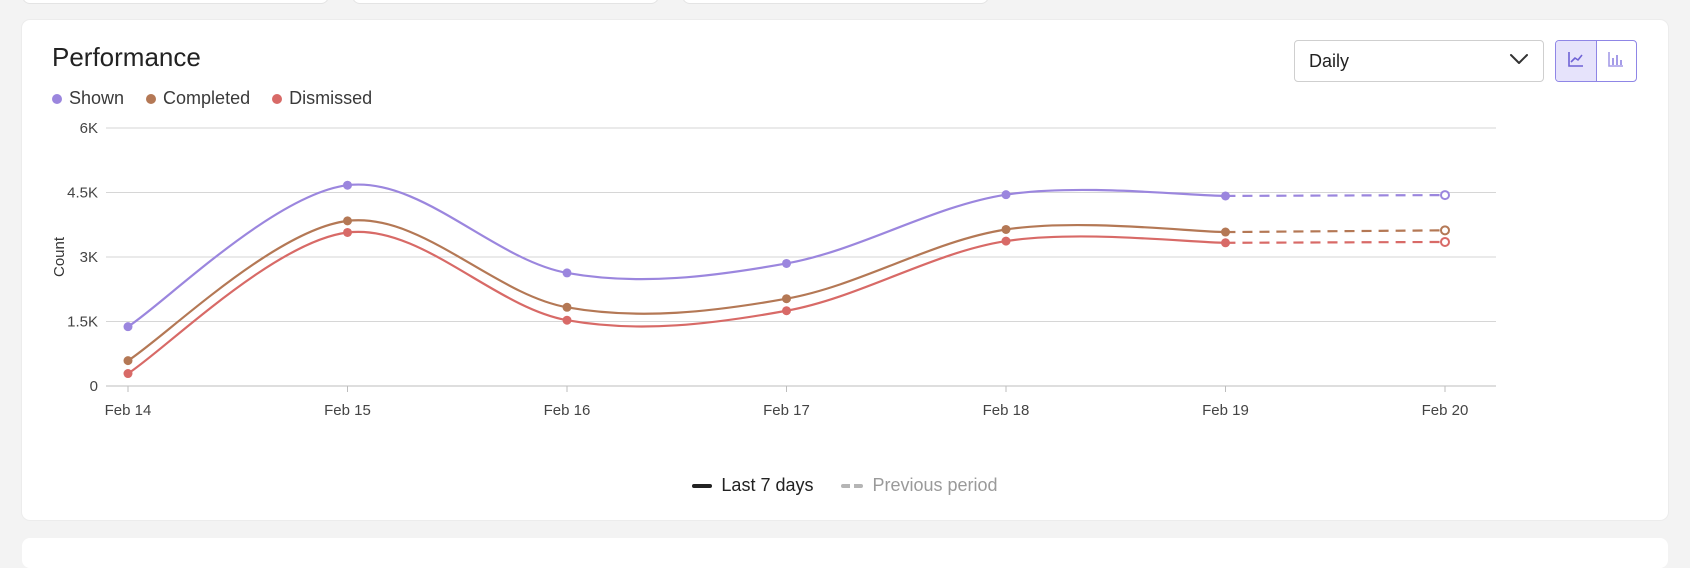  What do you see at coordinates (59, 256) in the screenshot?
I see `y-axis-title: Count` at bounding box center [59, 256].